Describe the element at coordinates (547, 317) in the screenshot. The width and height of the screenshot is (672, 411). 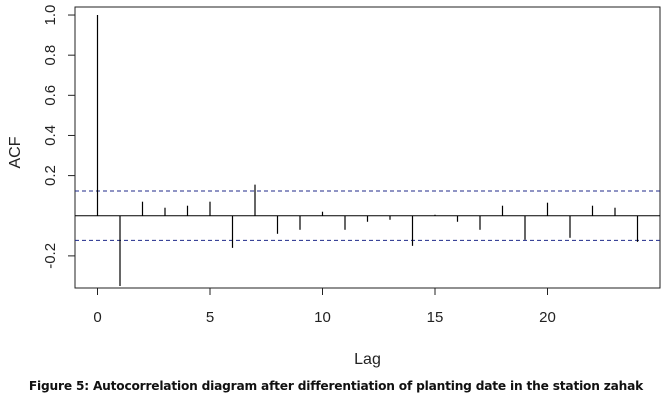
I see `x-tick-label-20: 20` at that location.